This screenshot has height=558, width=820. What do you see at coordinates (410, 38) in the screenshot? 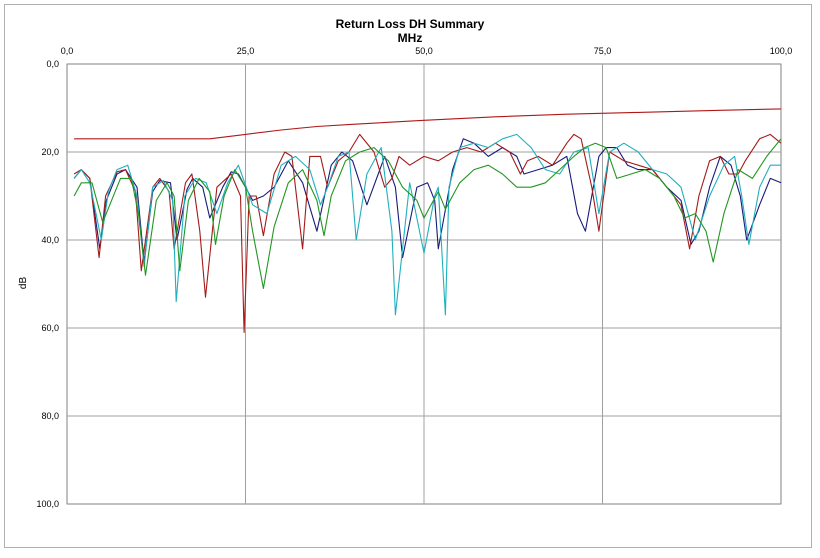
I see `x-axis-label: MHz` at bounding box center [410, 38].